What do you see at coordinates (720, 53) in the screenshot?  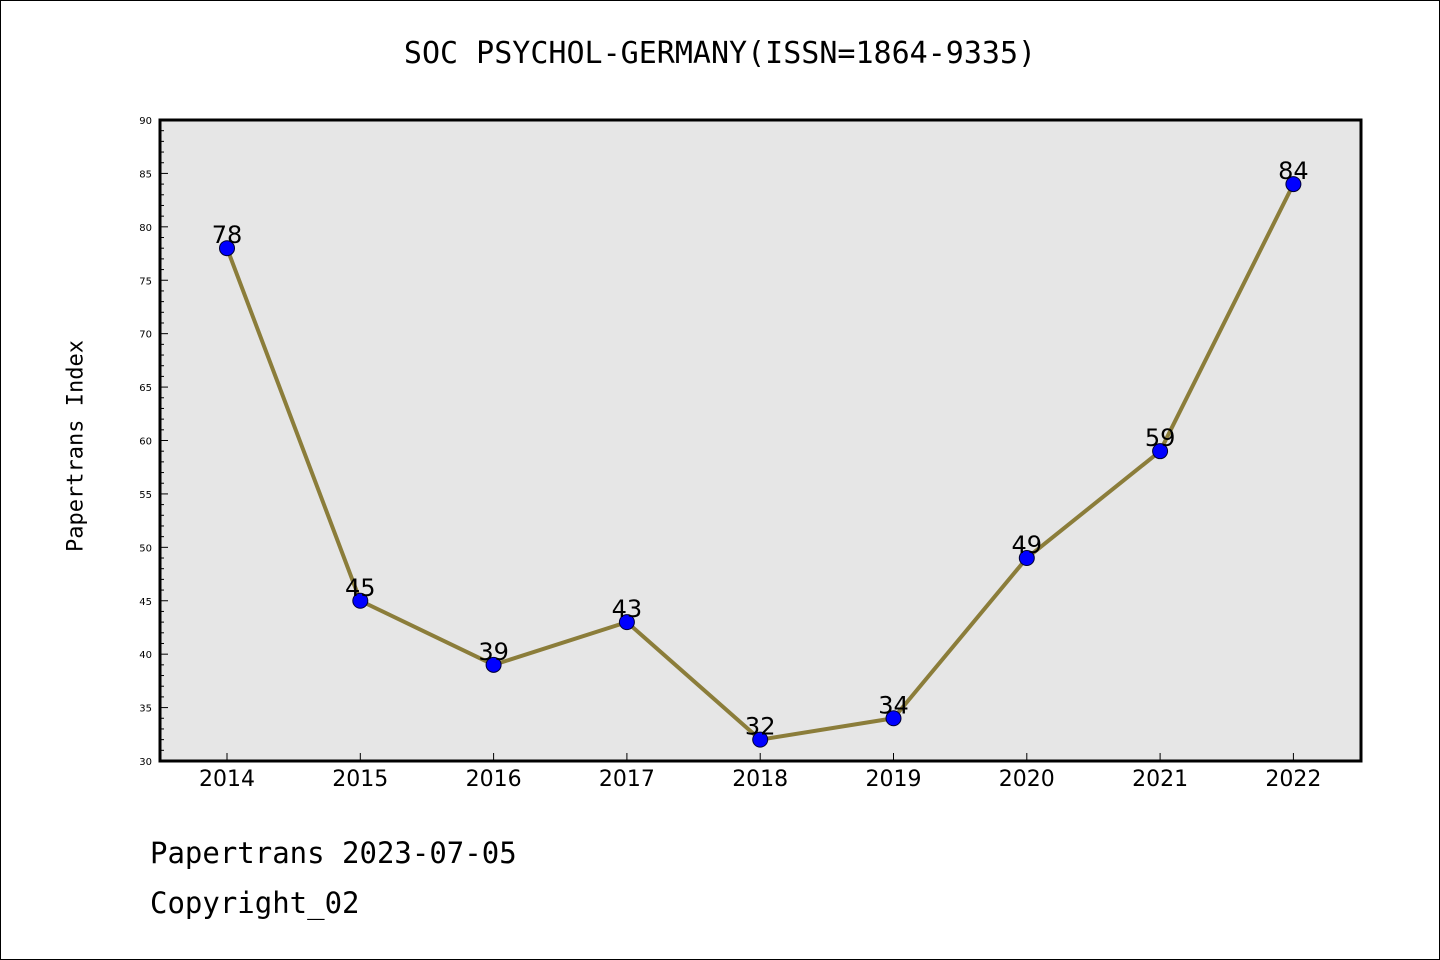 I see `chart-title: SOC PSYCHOL-GERMANY(ISSN=1864-9335)` at bounding box center [720, 53].